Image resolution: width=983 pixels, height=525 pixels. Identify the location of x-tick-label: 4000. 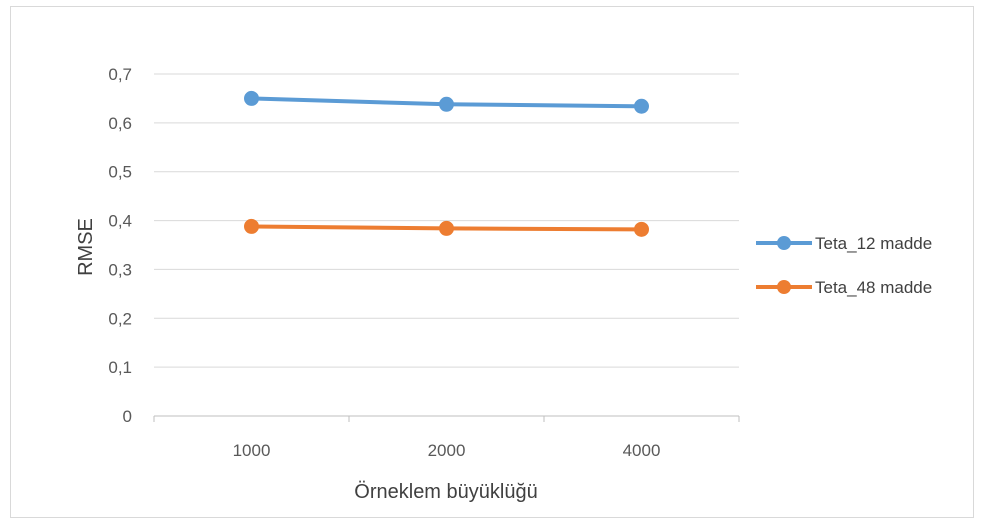
(642, 450).